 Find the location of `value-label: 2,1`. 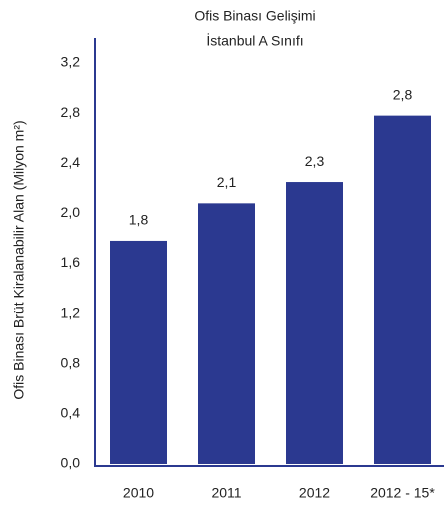

value-label: 2,1 is located at coordinates (227, 182).